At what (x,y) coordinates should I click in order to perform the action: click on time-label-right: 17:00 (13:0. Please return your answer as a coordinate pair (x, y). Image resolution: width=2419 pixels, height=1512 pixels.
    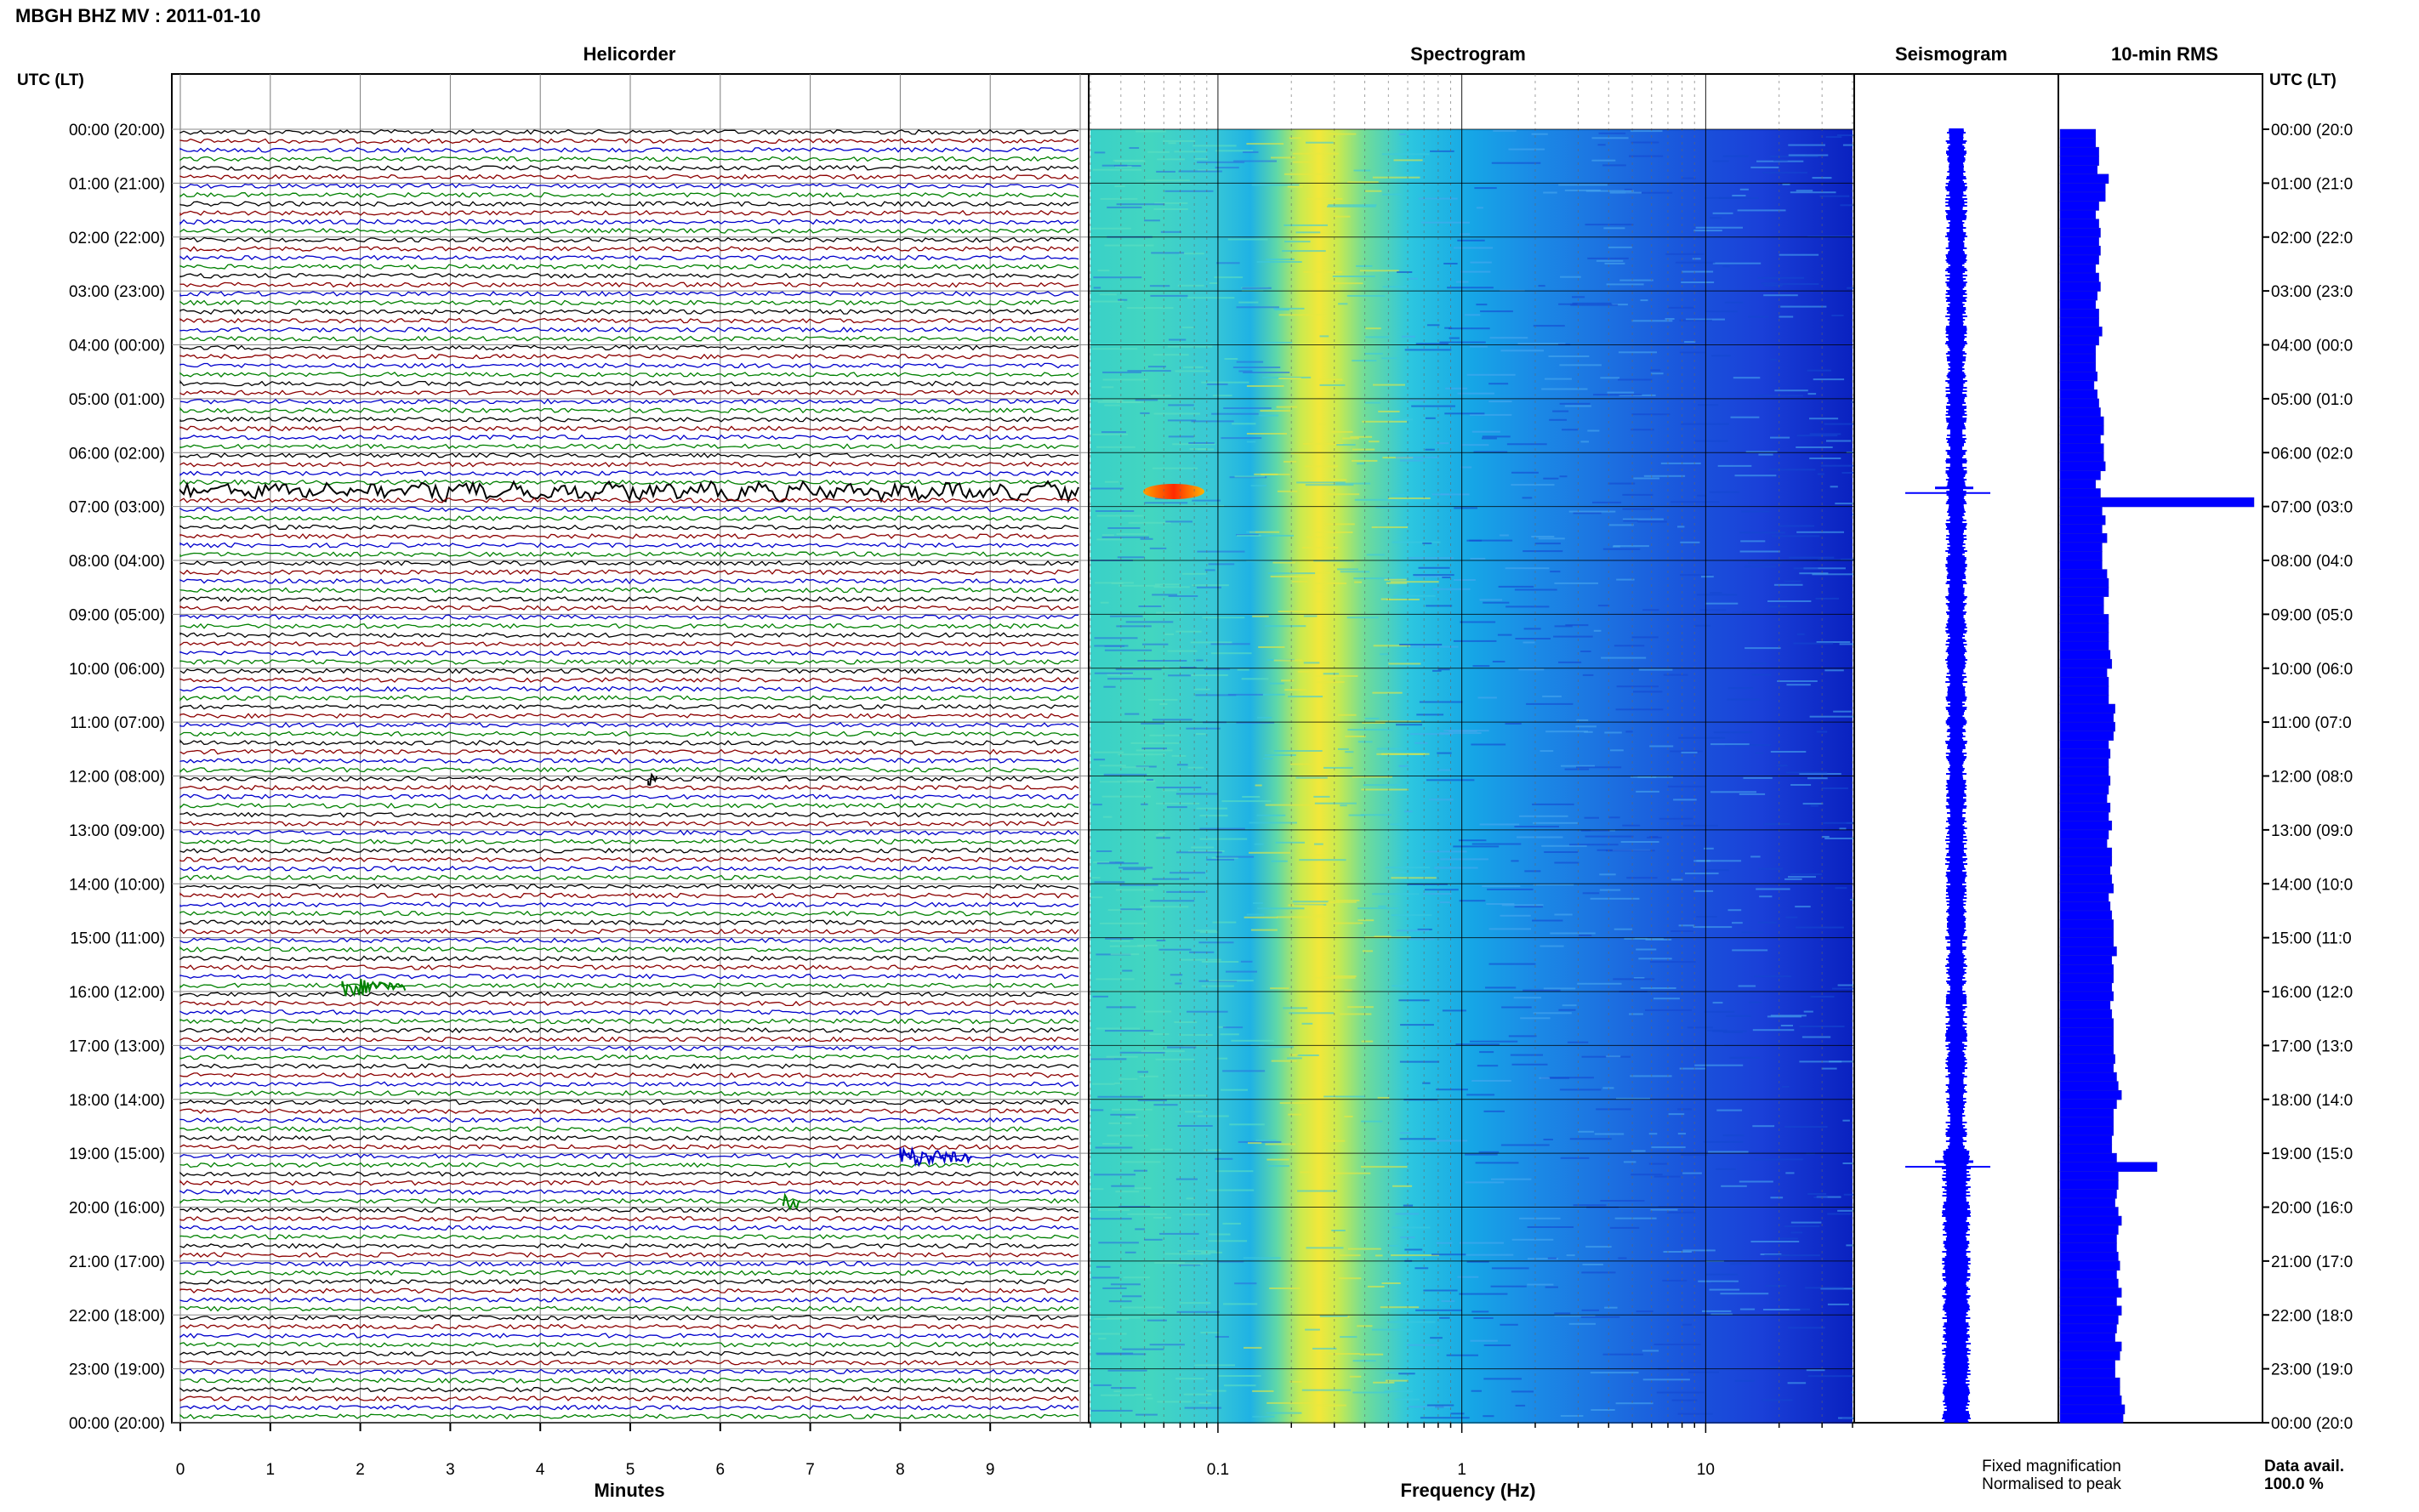
    Looking at the image, I should click on (2312, 1046).